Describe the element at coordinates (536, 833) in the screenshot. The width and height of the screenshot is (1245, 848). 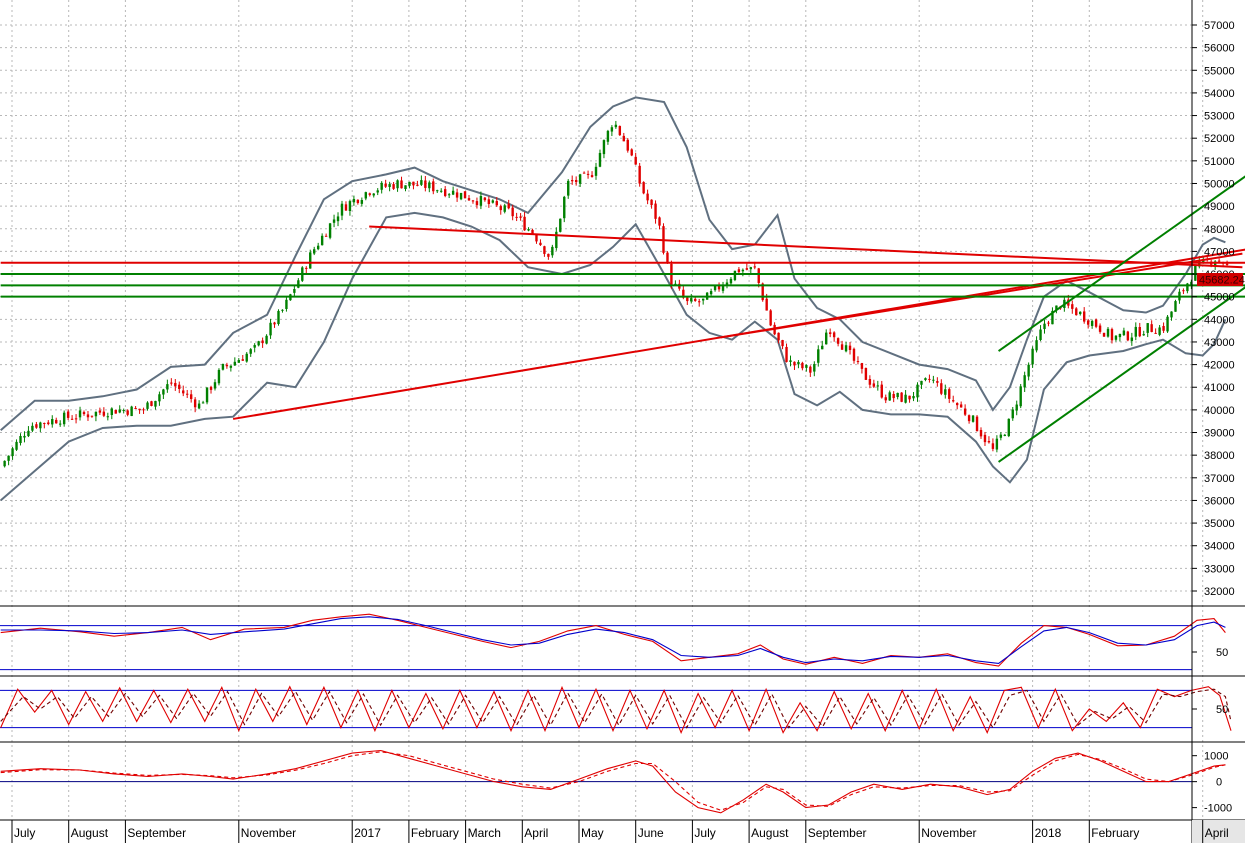
I see `x-month-label: April` at that location.